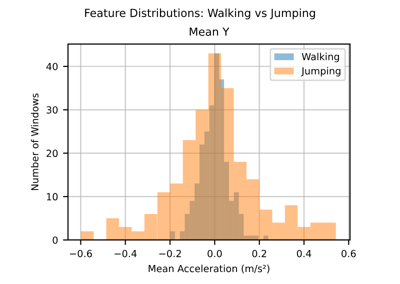 The width and height of the screenshot is (400, 284). What do you see at coordinates (210, 32) in the screenshot?
I see `chart-subtitle: Mean Y` at bounding box center [210, 32].